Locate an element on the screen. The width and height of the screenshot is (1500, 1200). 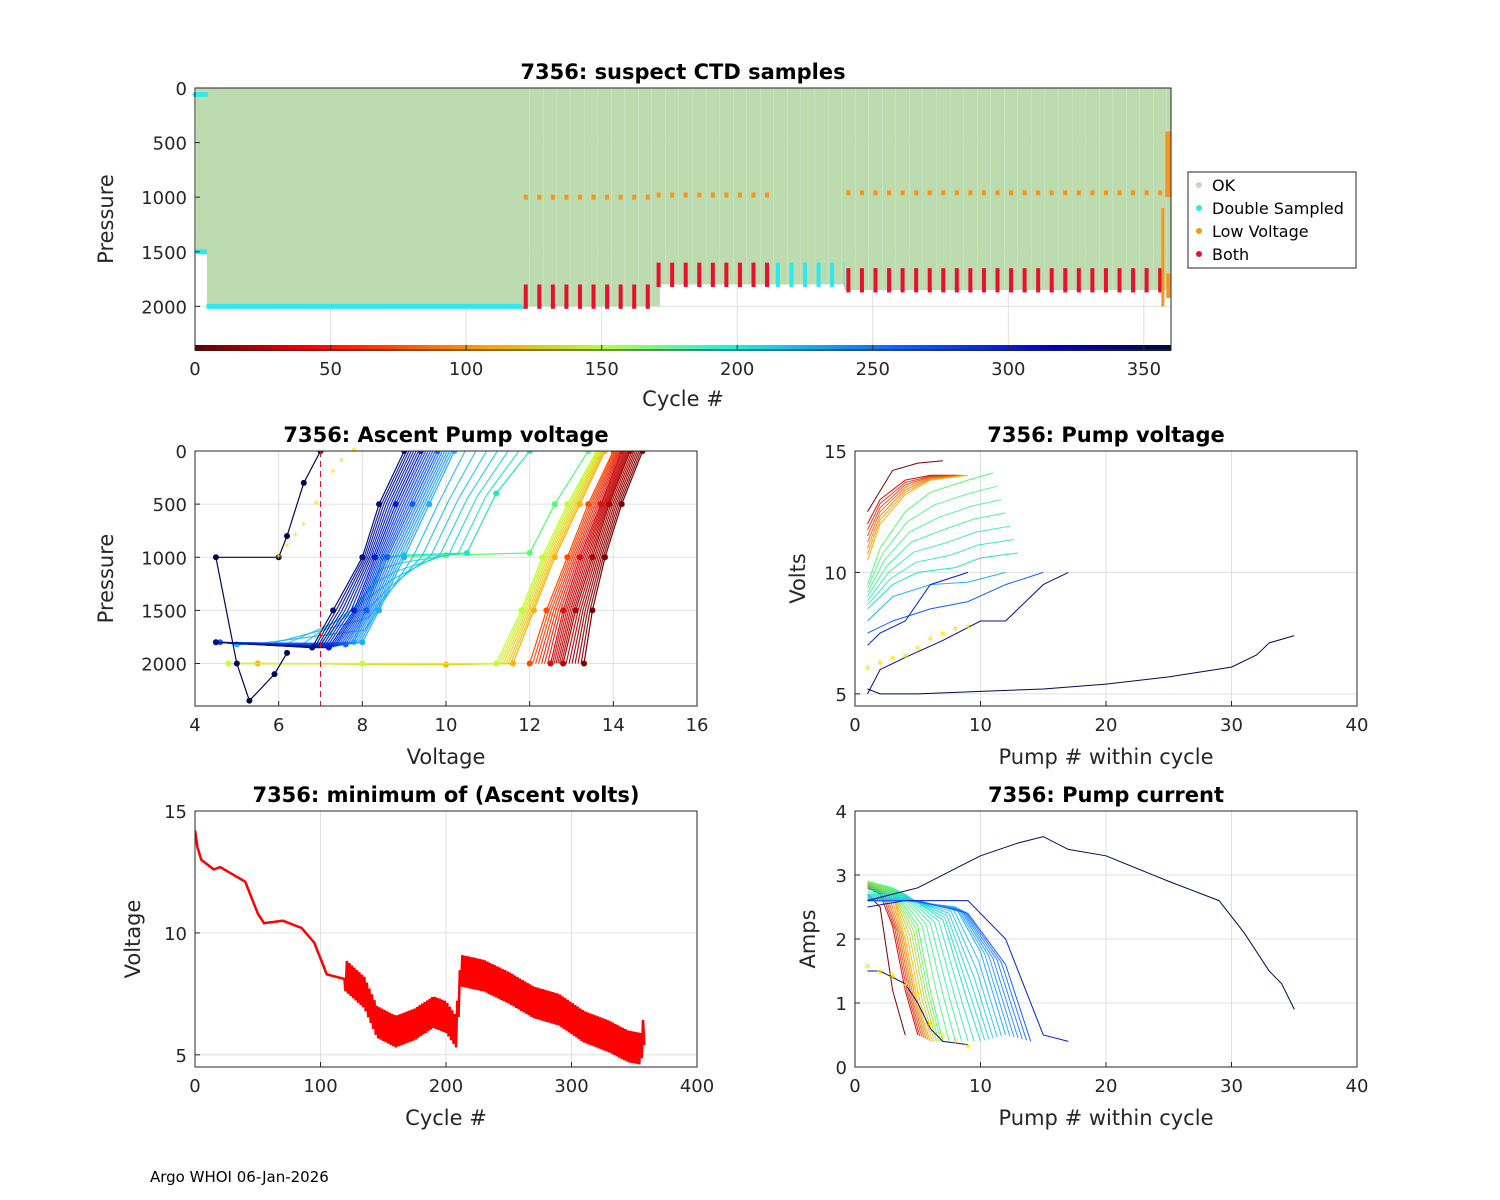
ylabel-suspect: Pressure is located at coordinates (106, 219).